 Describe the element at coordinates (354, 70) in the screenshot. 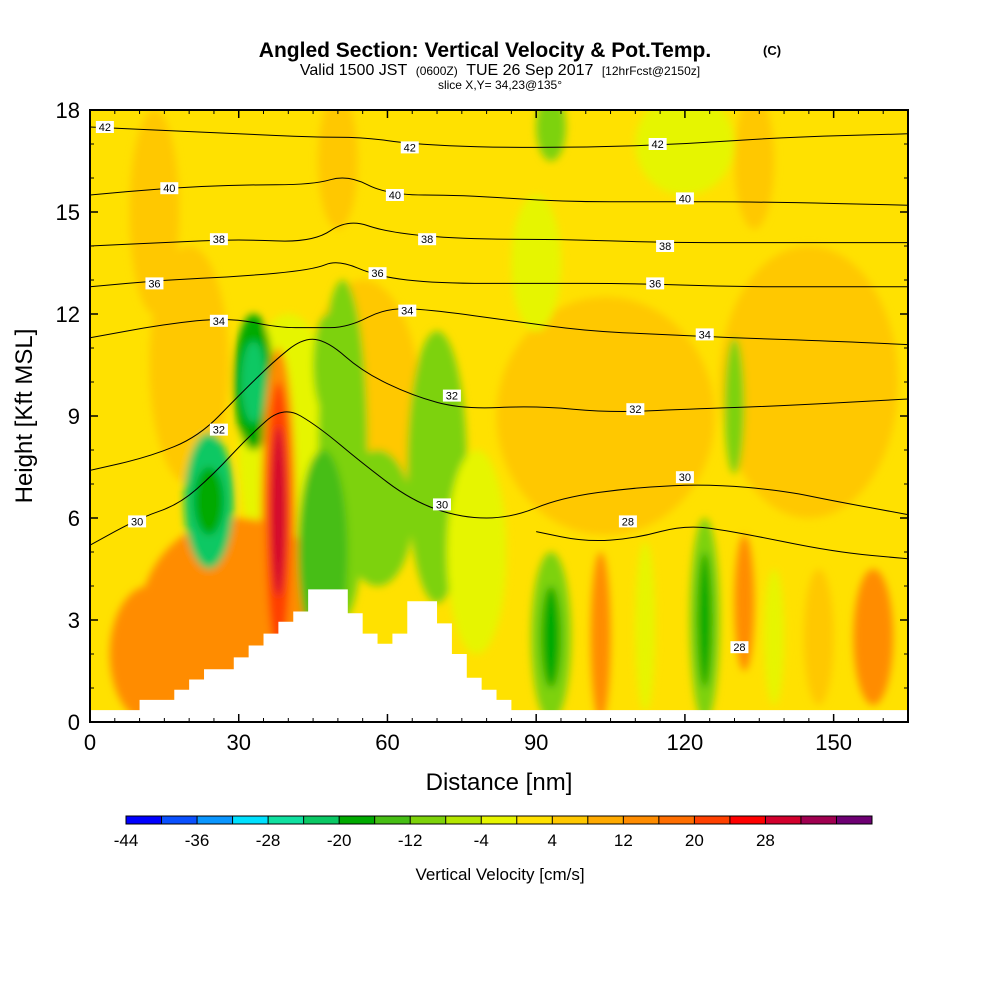

I see `subtitle-main: Valid 1500 JST` at that location.